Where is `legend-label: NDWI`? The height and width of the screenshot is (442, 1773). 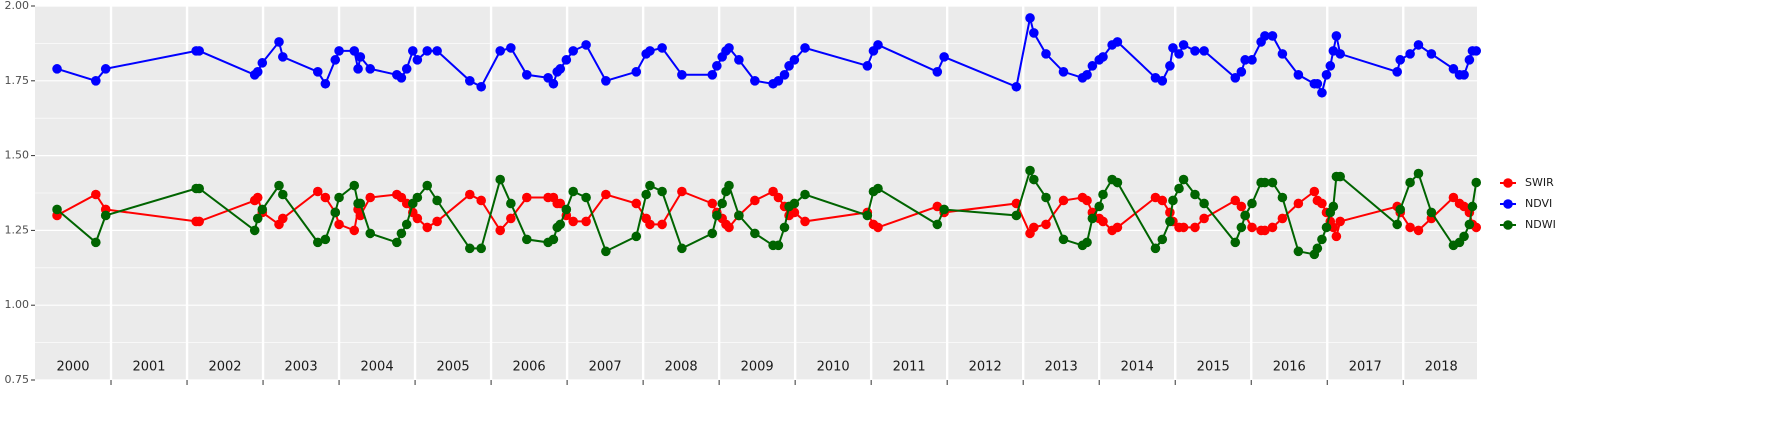
legend-label: NDWI is located at coordinates (1540, 224).